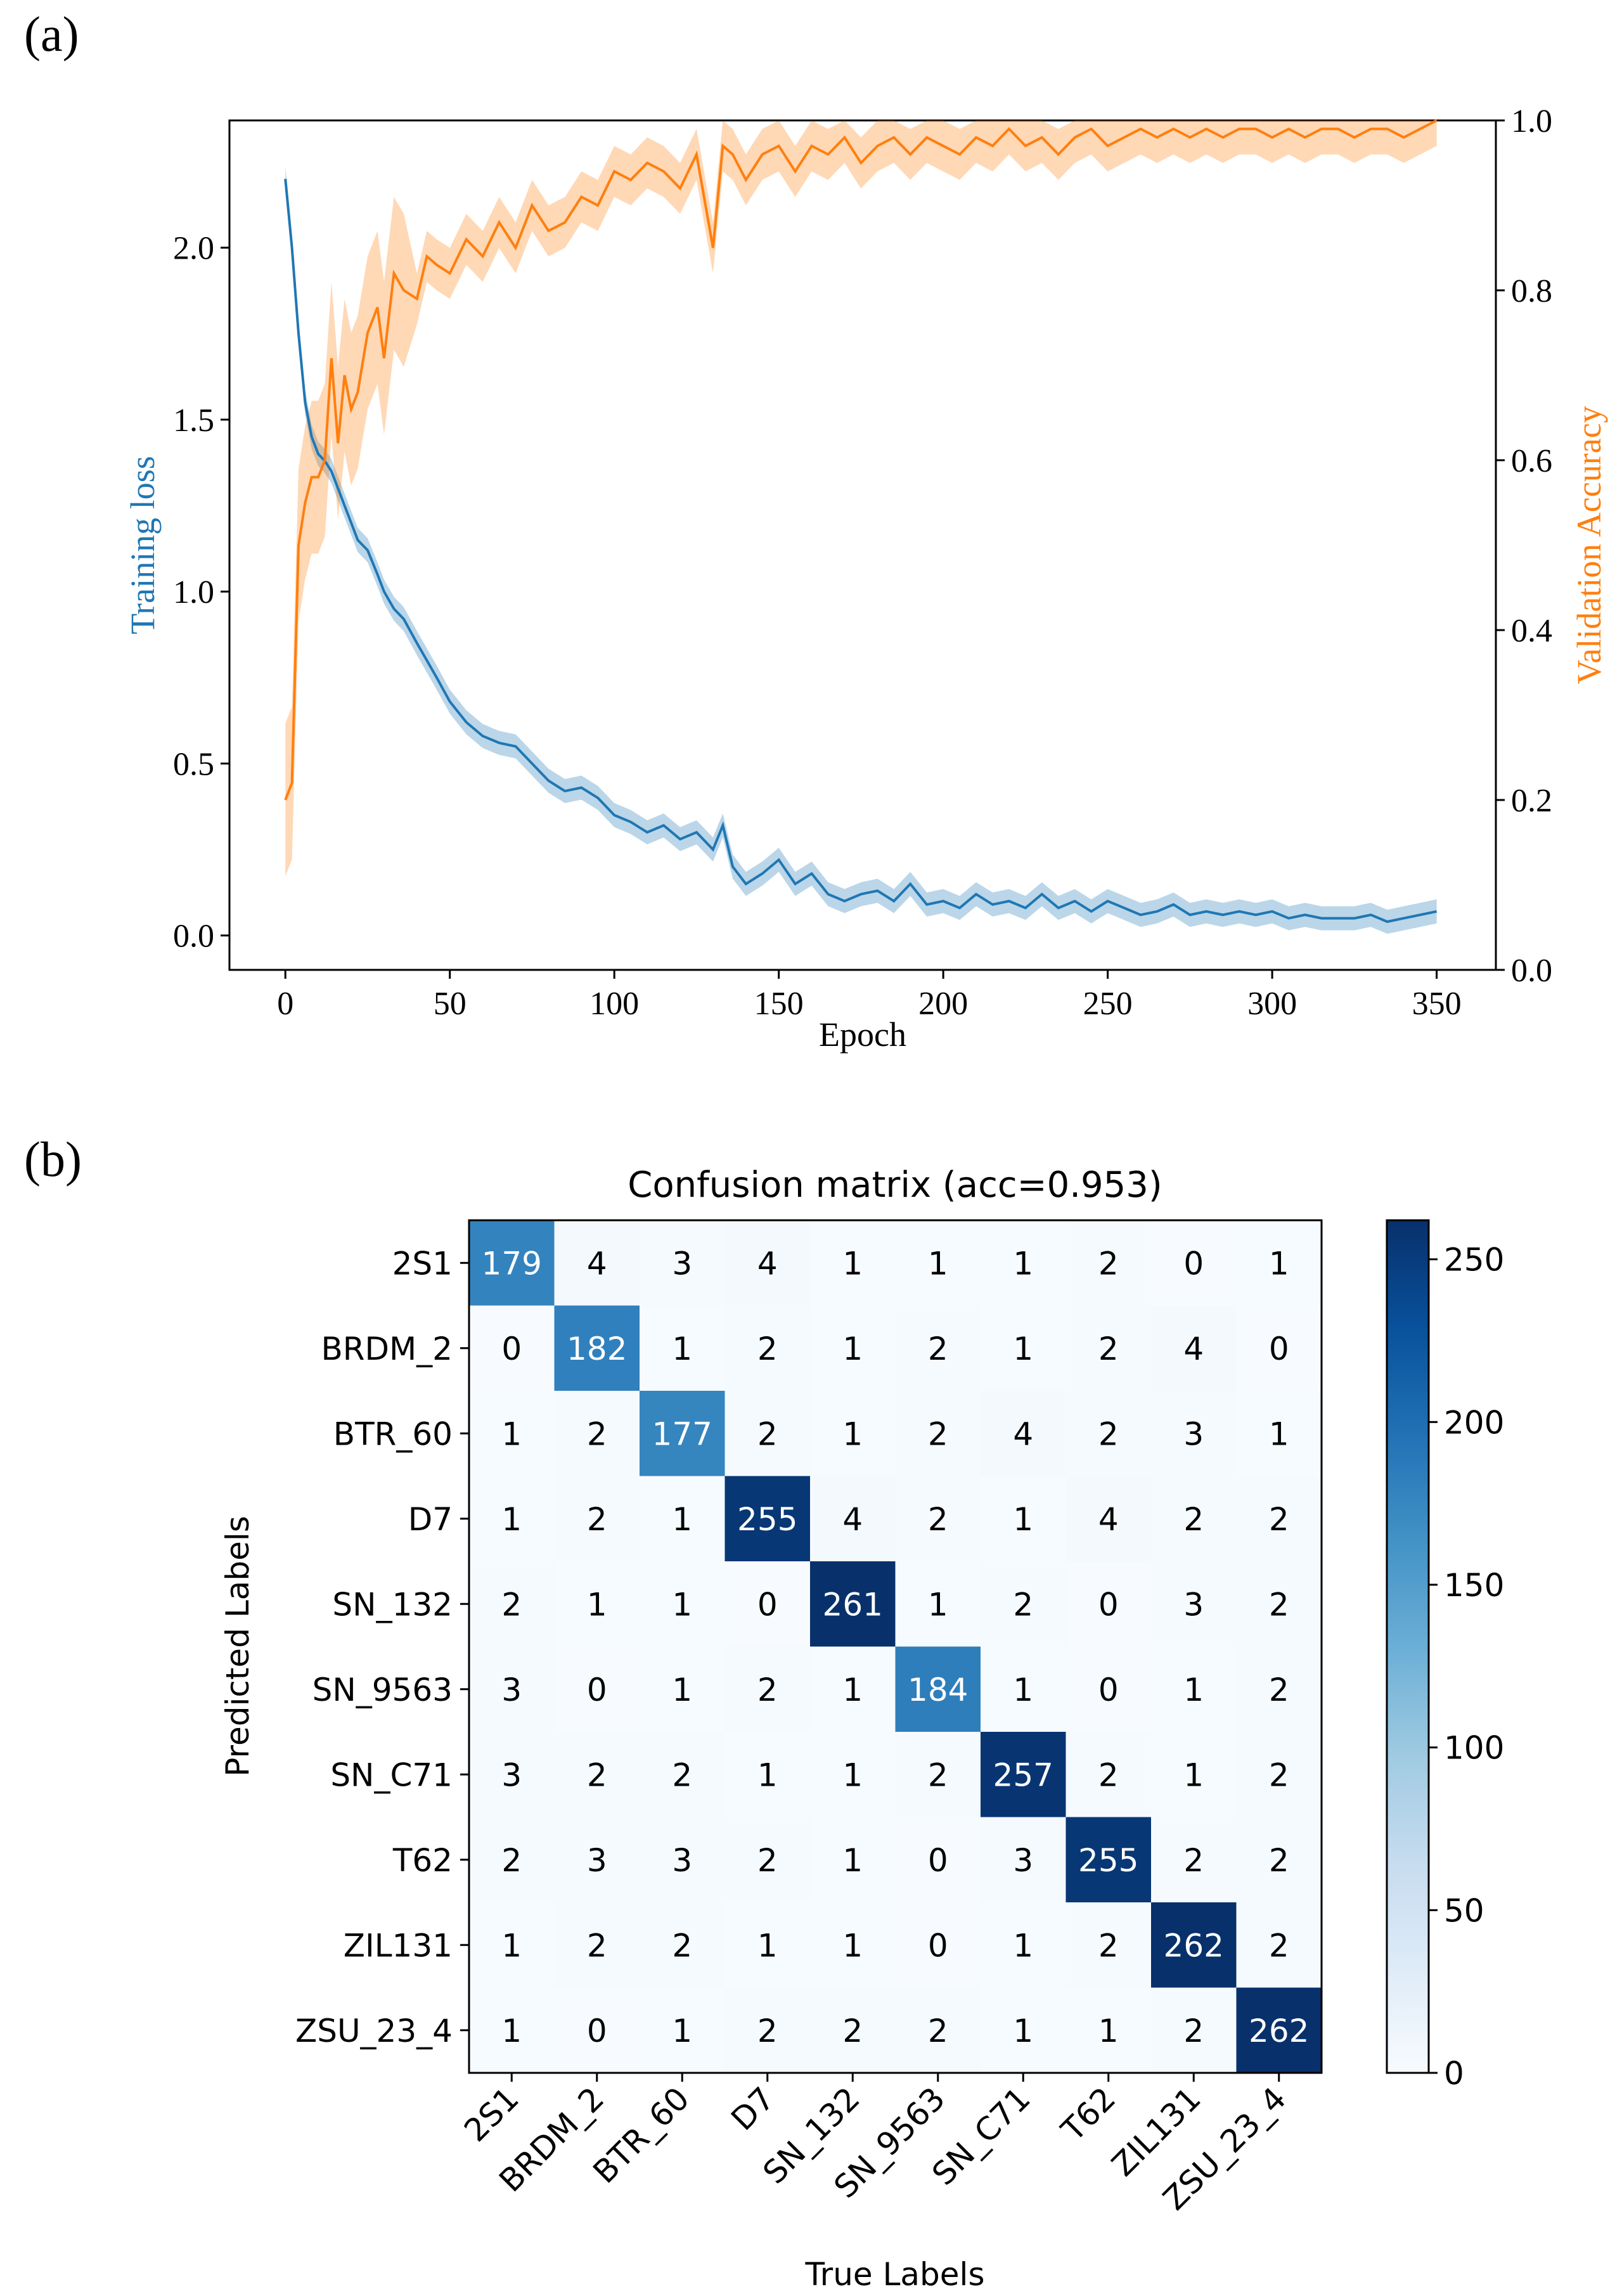  Describe the element at coordinates (1023, 1775) in the screenshot. I see `cell-value-label: 257` at that location.